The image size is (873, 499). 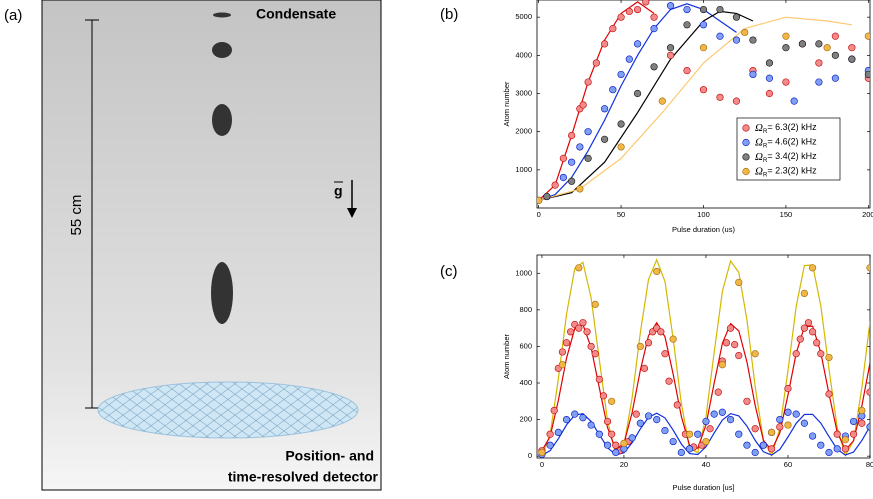 I want to click on y-tick-label: 5000, so click(x=523, y=16).